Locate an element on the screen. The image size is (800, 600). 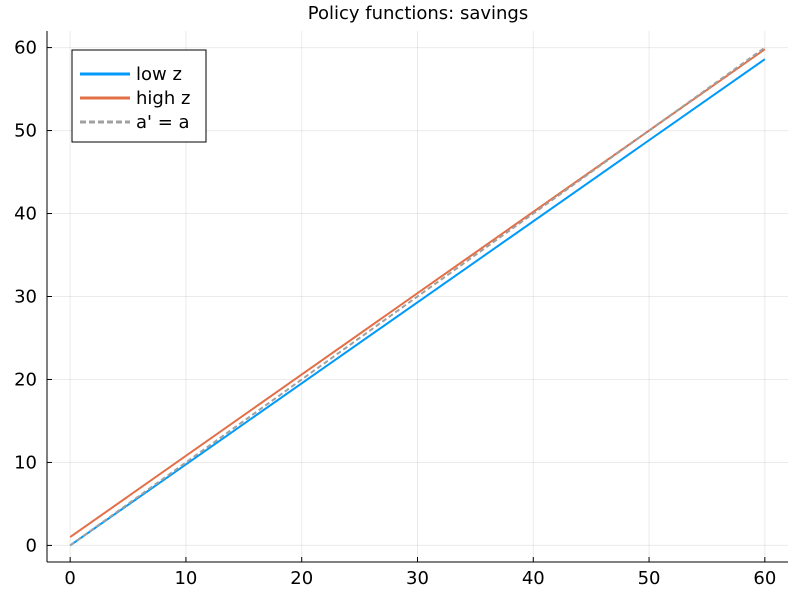
y-tick-label: 50 is located at coordinates (25, 131).